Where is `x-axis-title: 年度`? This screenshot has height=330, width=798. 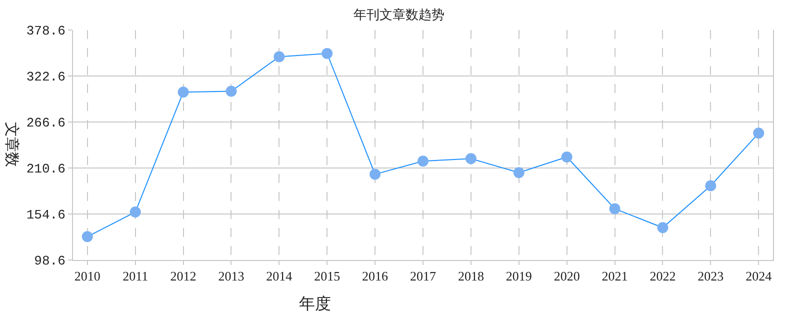
x-axis-title: 年度 is located at coordinates (315, 303).